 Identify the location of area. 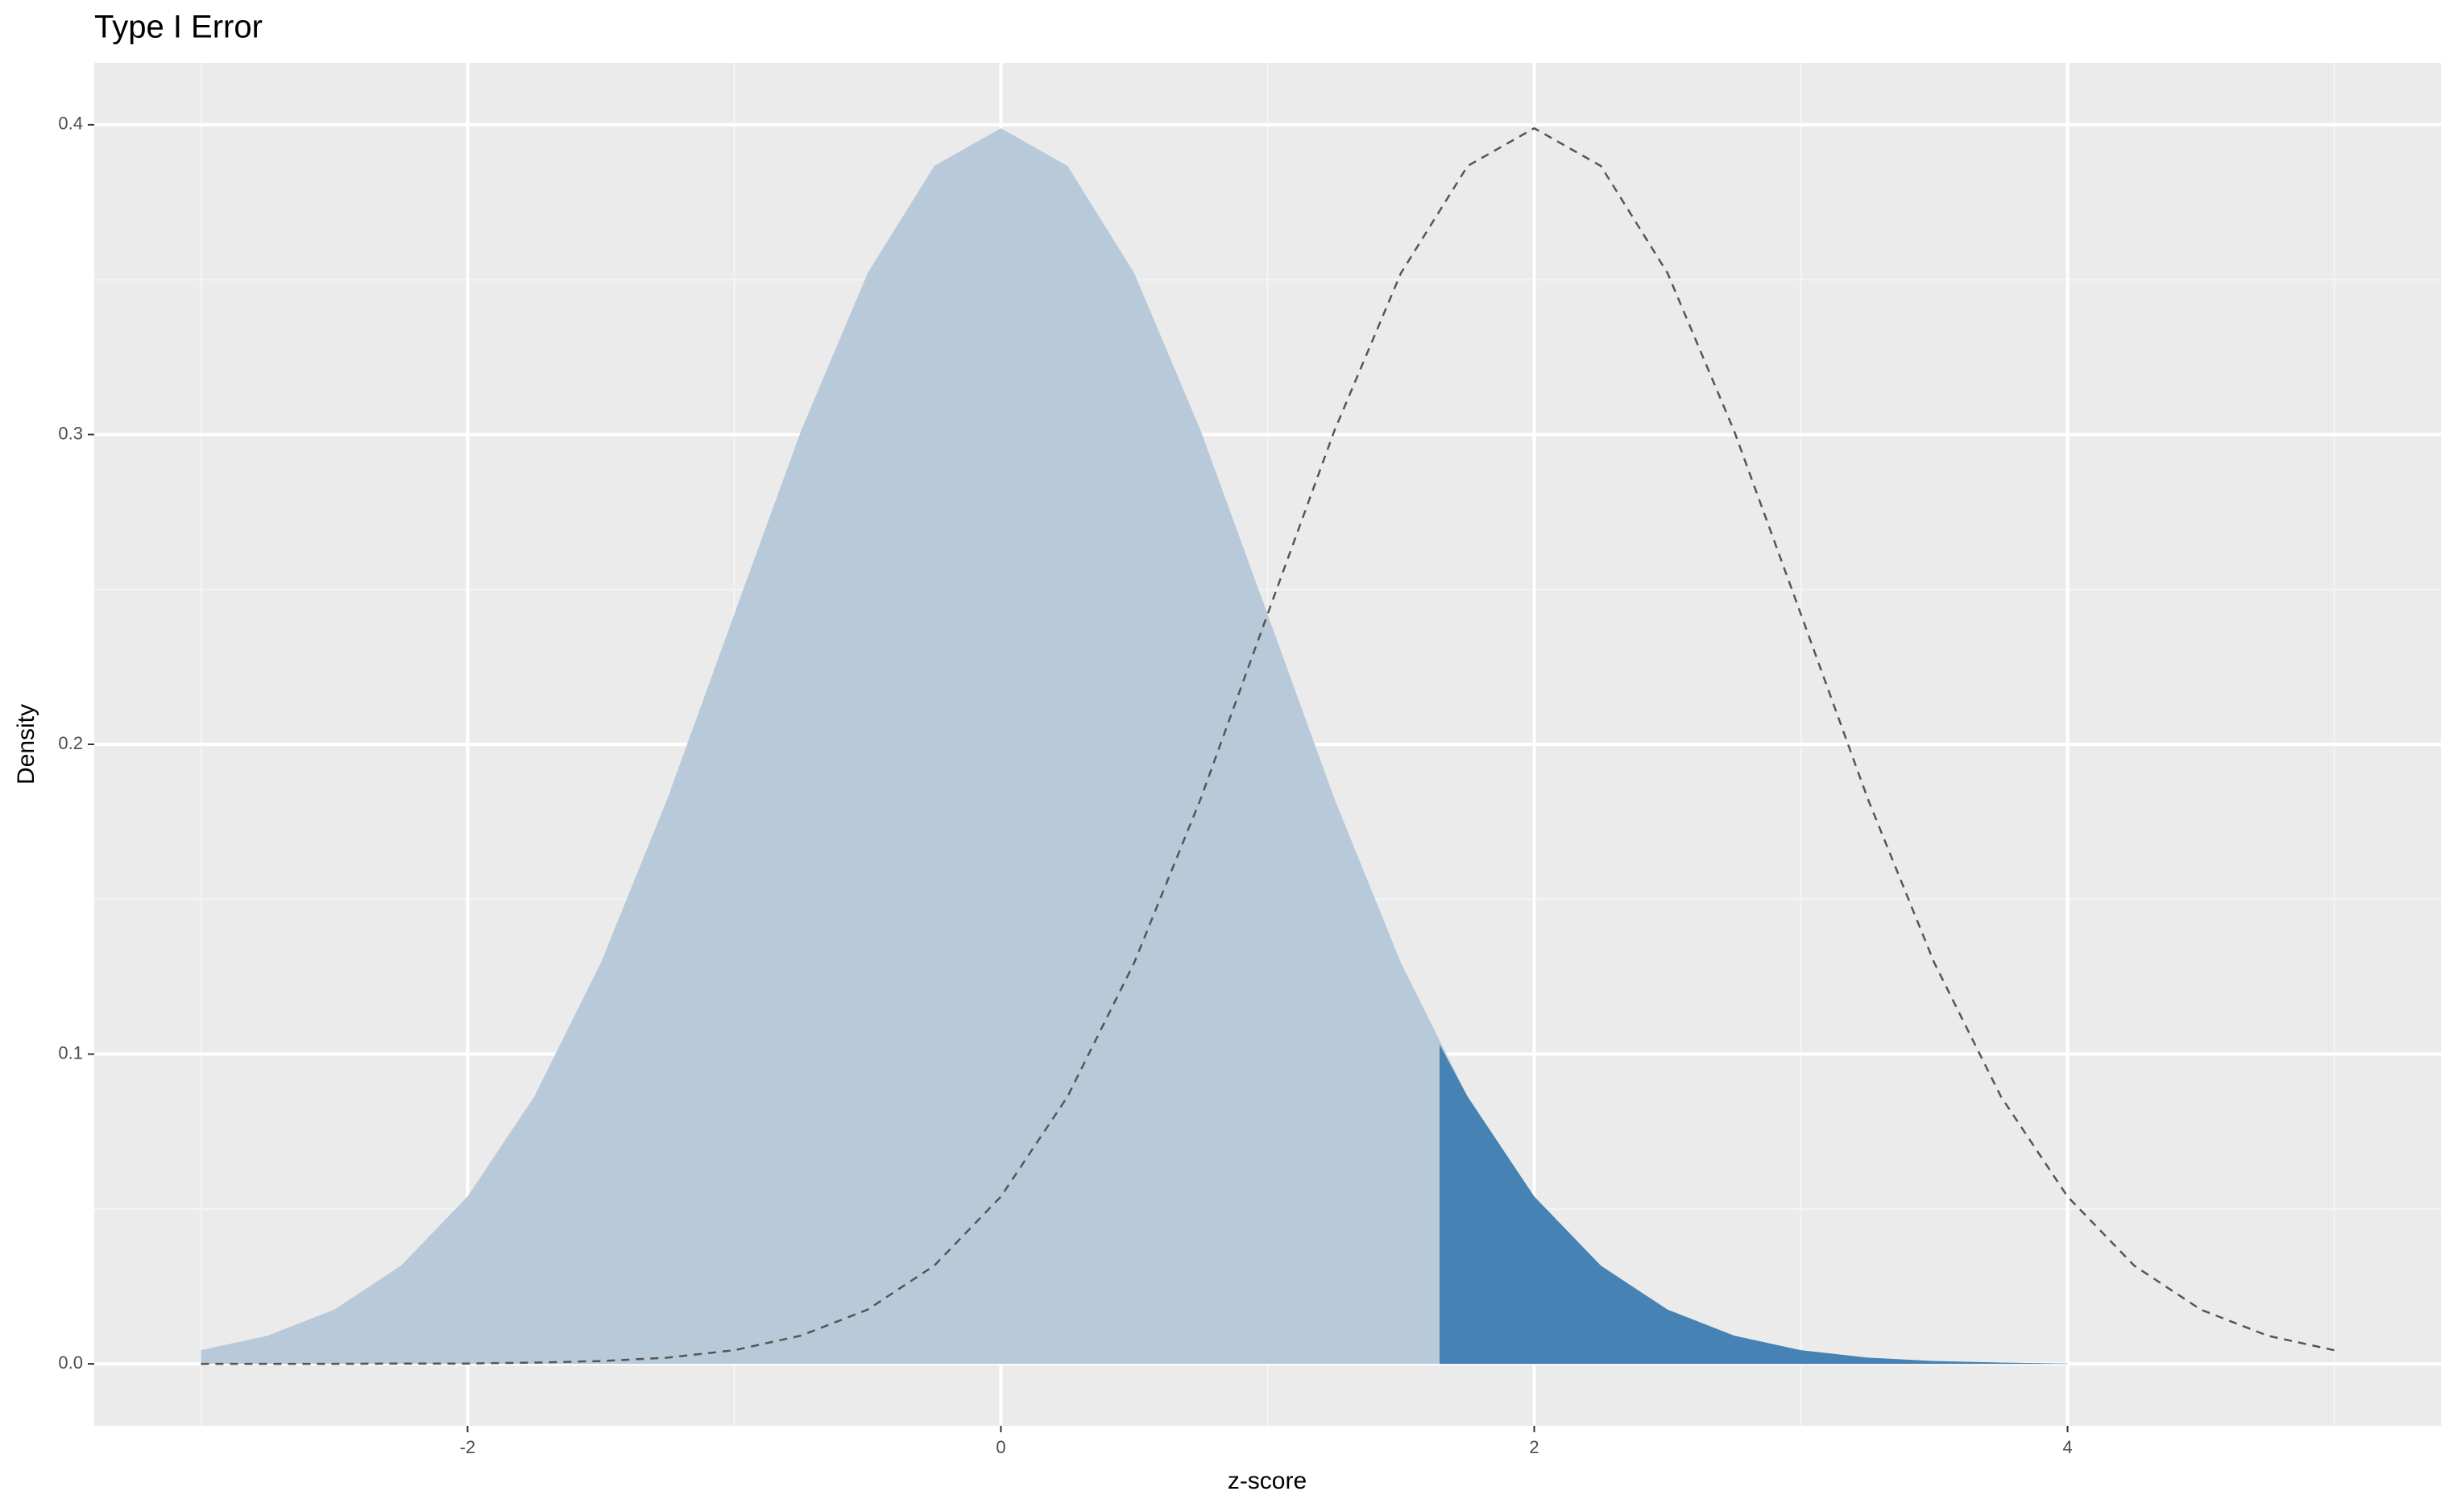
(1754, 1205).